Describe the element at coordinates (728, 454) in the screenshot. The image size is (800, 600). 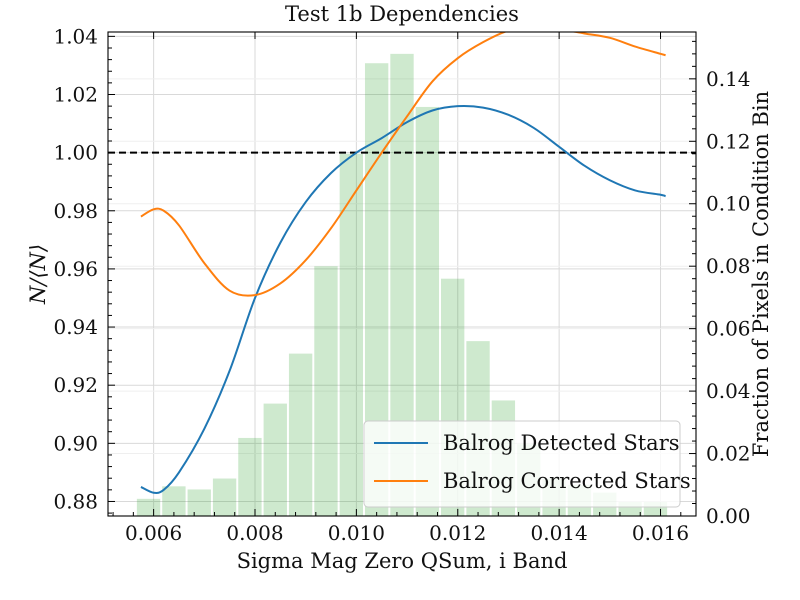
I see `y2-tick-label: 0.02` at that location.